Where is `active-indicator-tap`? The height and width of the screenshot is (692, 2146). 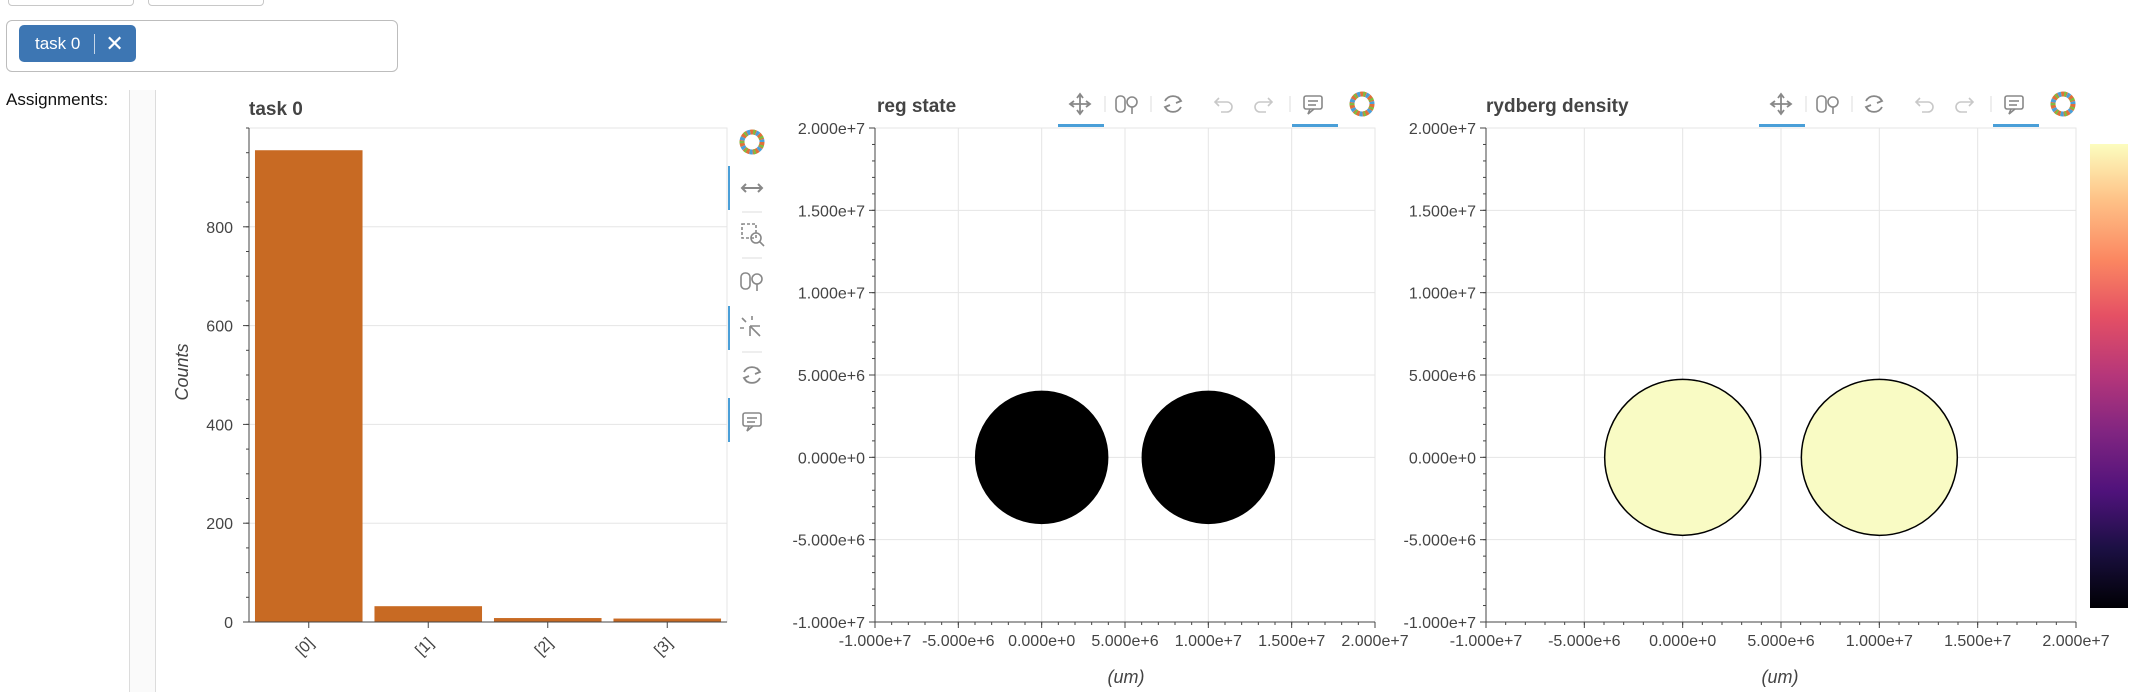
active-indicator-tap is located at coordinates (729, 328).